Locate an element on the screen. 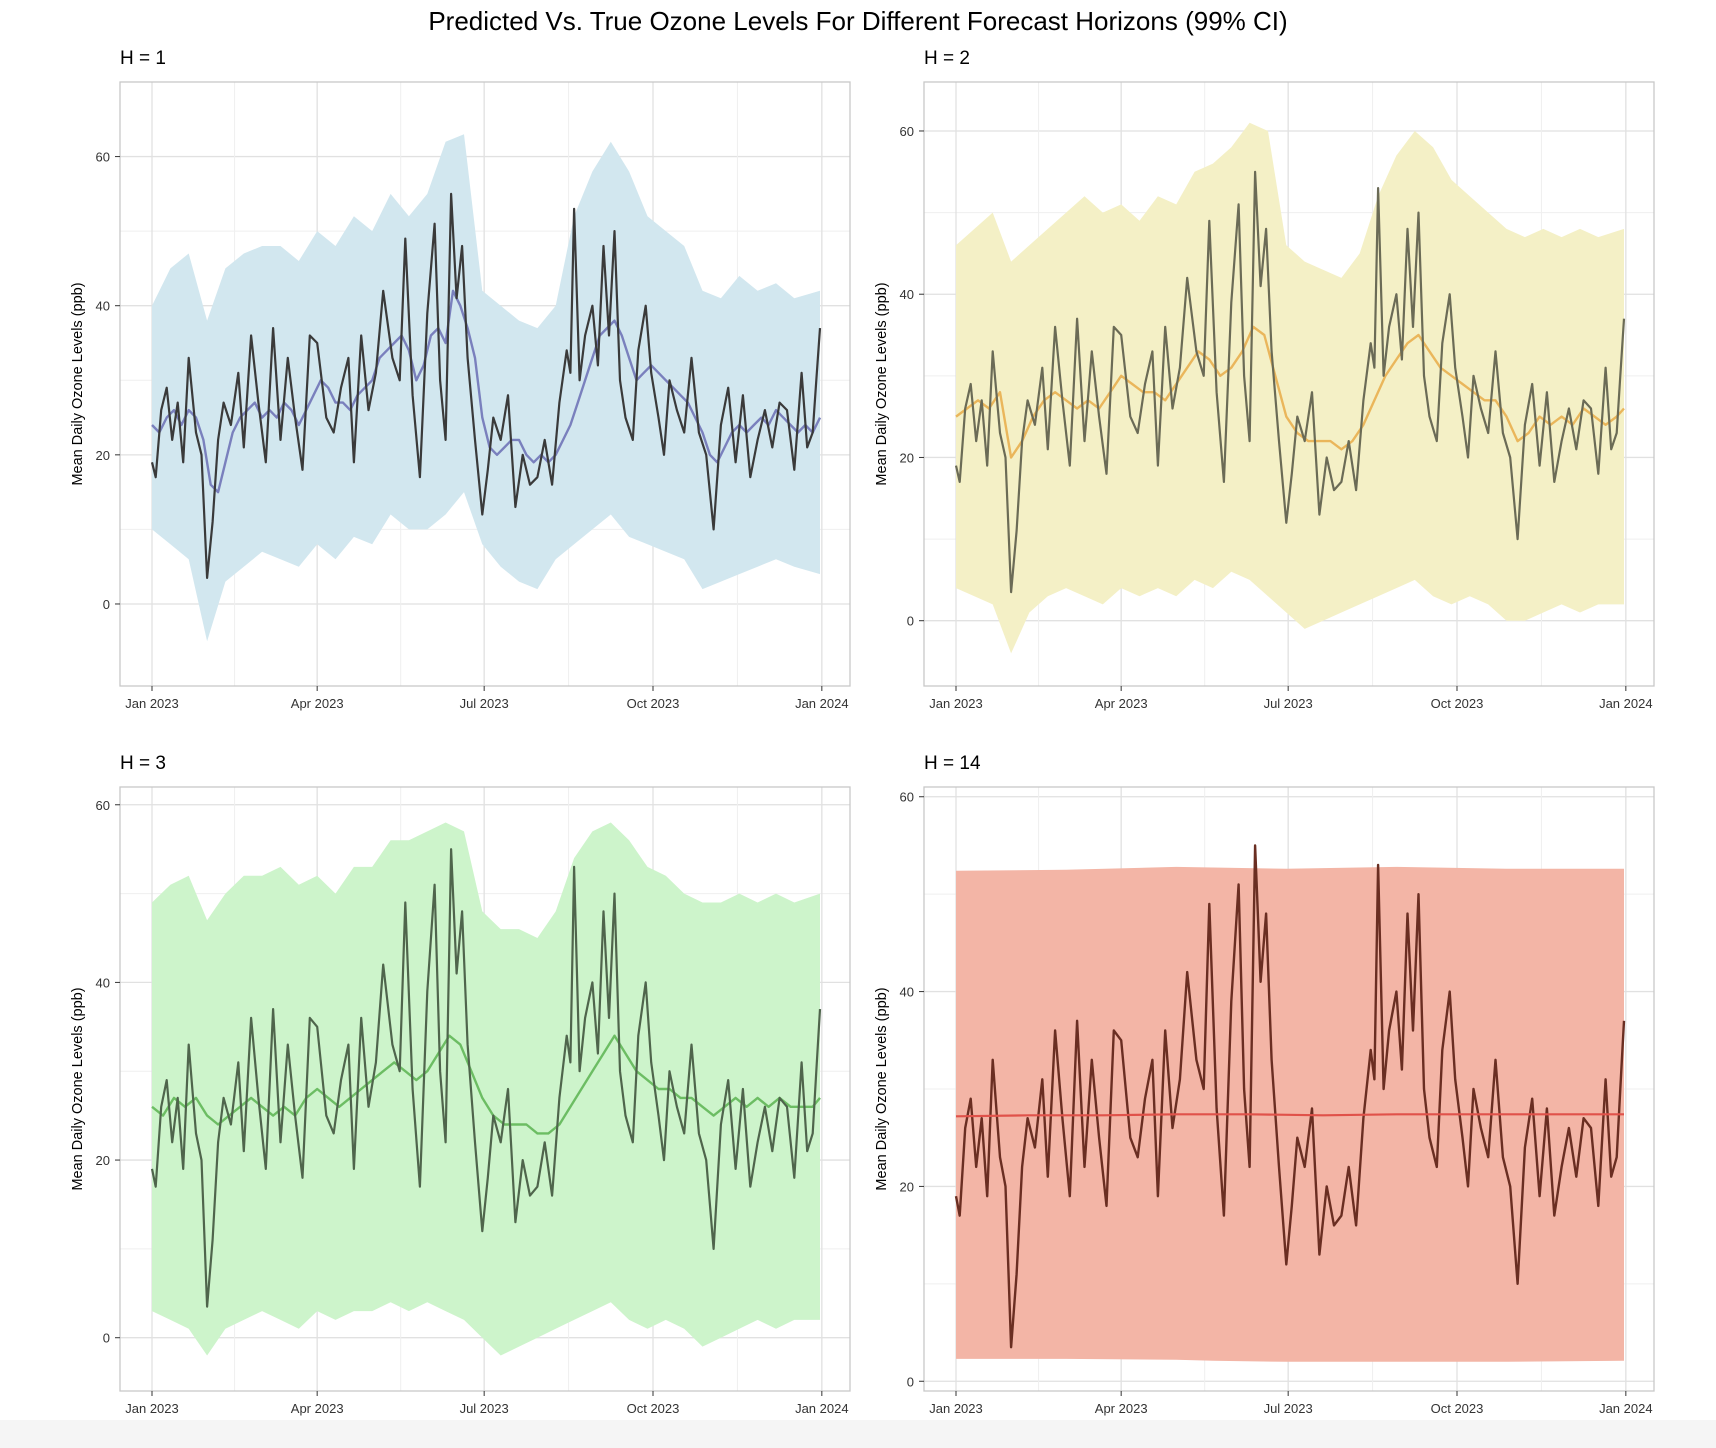 This screenshot has height=1448, width=1716. panel-title: H = 14 is located at coordinates (952, 763).